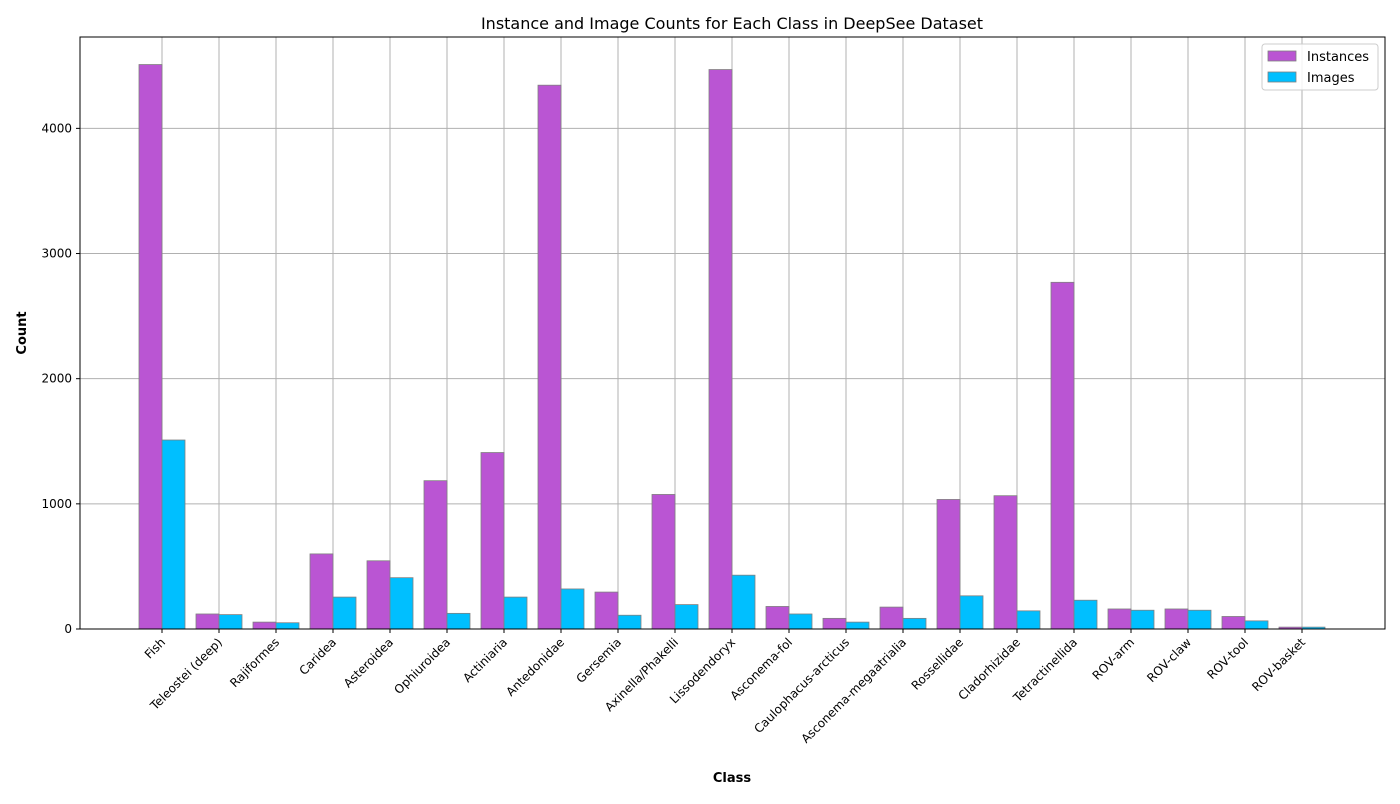 This screenshot has height=804, width=1400. What do you see at coordinates (1114, 659) in the screenshot?
I see `x-tick-label: ROV-arm` at bounding box center [1114, 659].